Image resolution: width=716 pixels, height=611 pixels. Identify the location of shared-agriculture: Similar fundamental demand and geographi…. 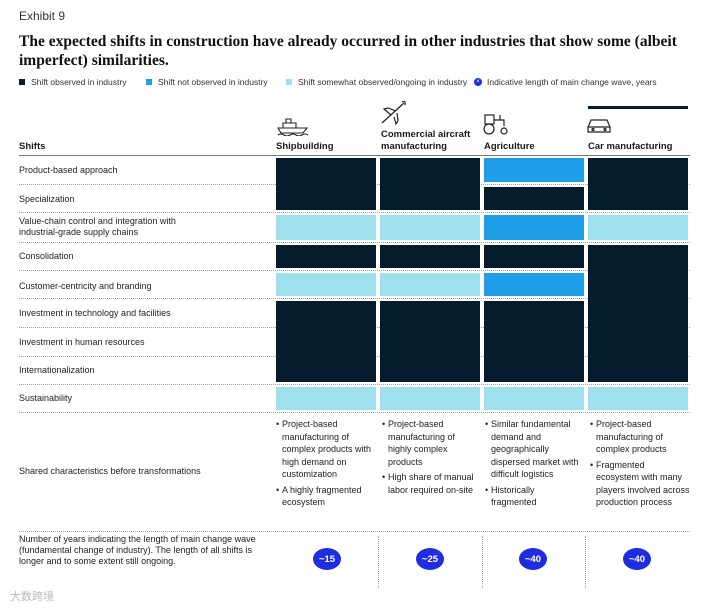
(533, 465).